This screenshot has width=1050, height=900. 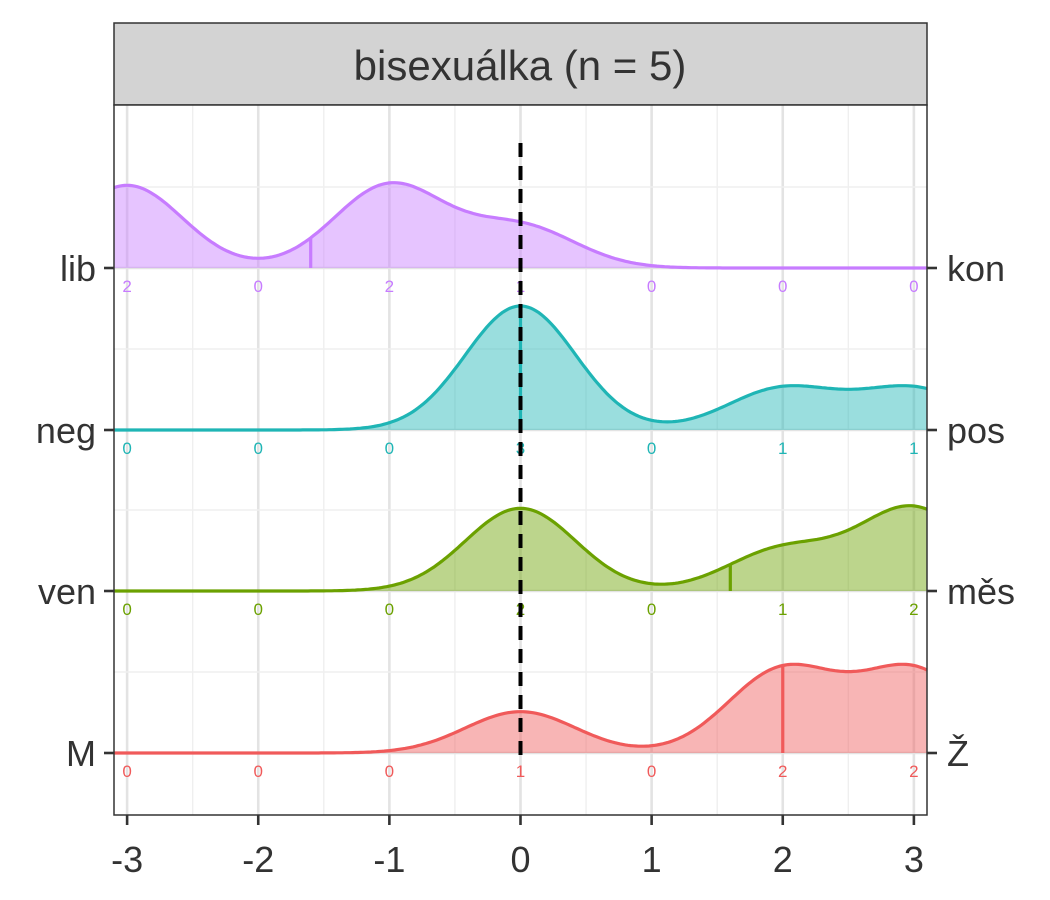 I want to click on x-tick-label: 3, so click(x=914, y=859).